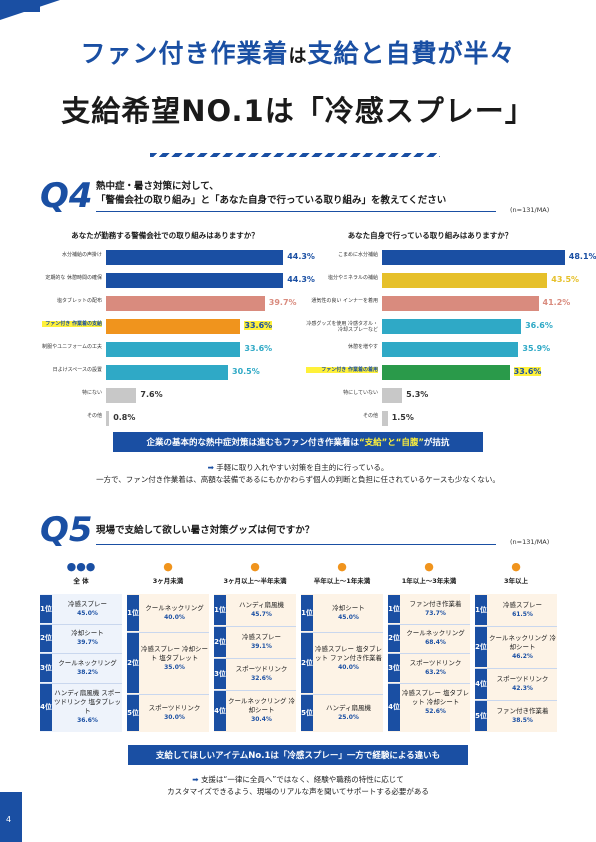 This screenshot has width=596, height=842. I want to click on bar-label: 日よけスペースの設置, so click(77, 370).